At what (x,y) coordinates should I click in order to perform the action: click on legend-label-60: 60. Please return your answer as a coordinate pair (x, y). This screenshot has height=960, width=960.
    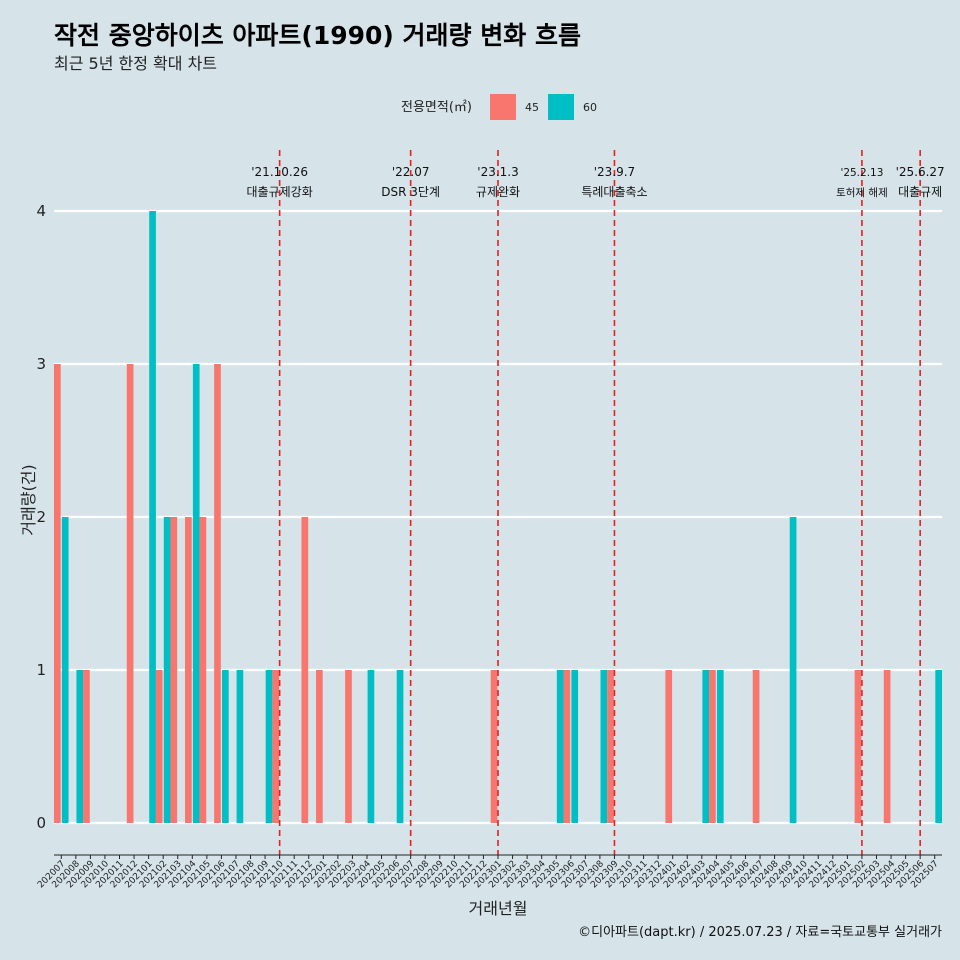
    Looking at the image, I should click on (590, 107).